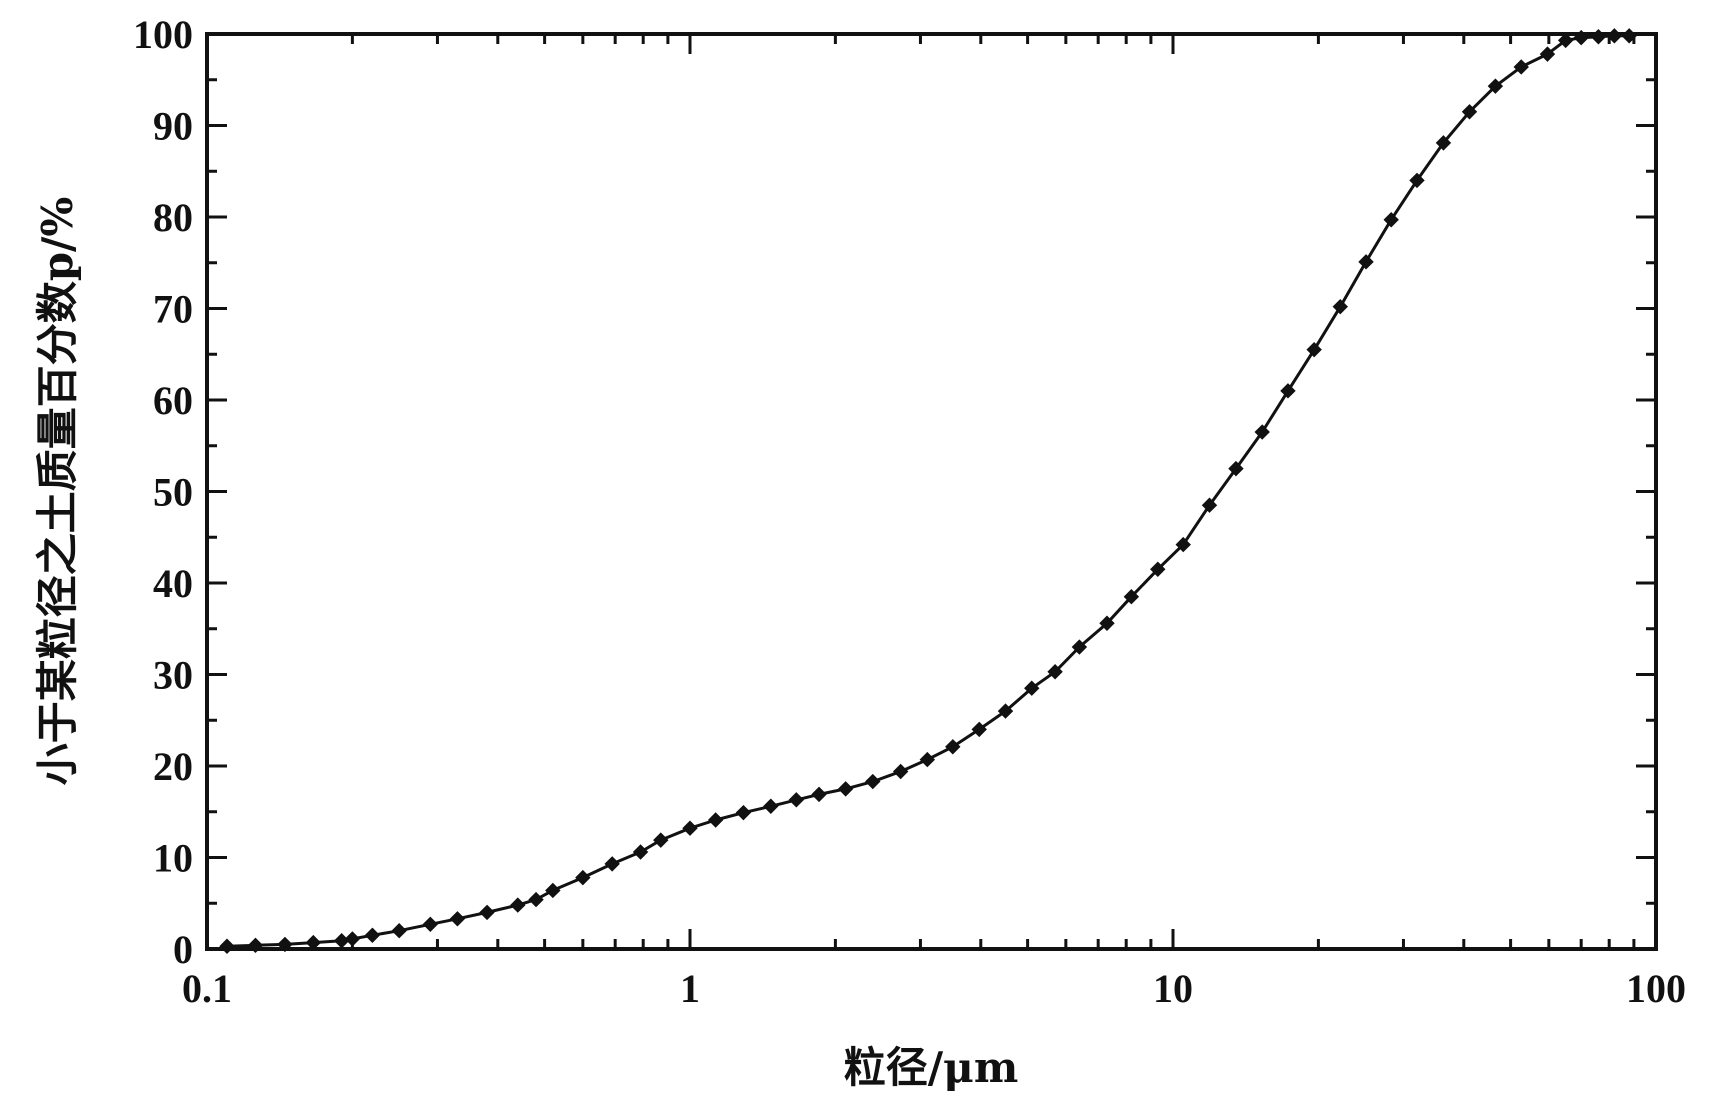 This screenshot has height=1113, width=1709. Describe the element at coordinates (173, 675) in the screenshot. I see `y-tick-label: 30` at that location.